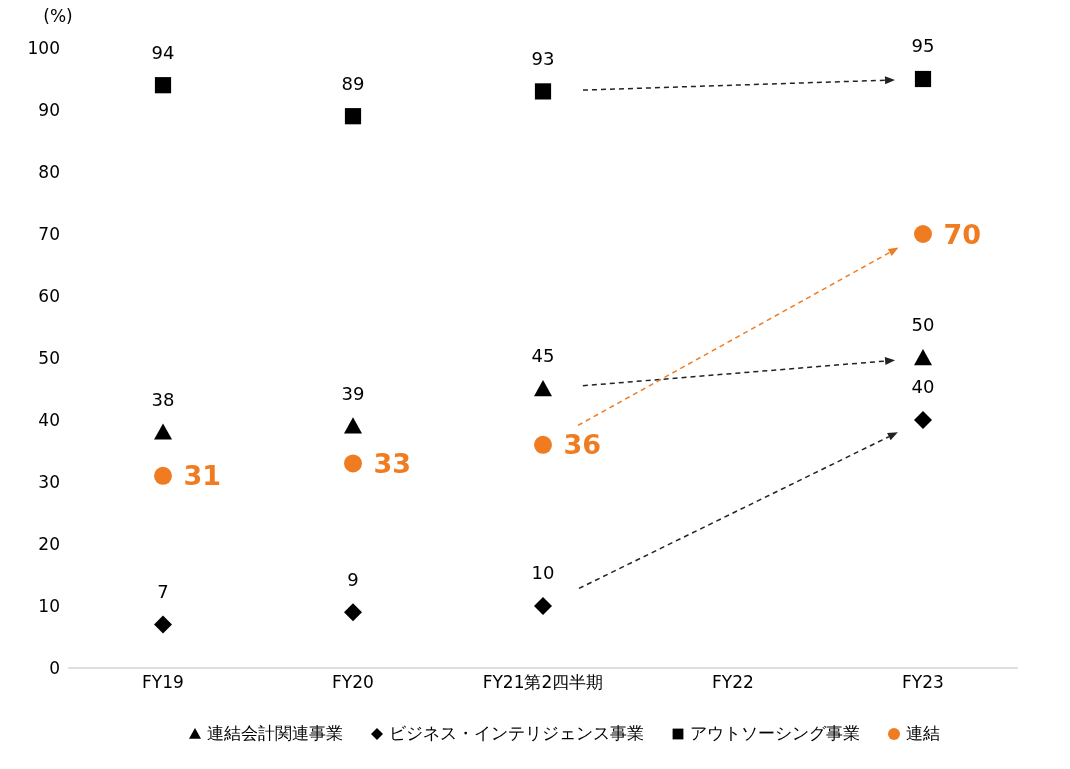 Image resolution: width=1070 pixels, height=769 pixels. Describe the element at coordinates (392, 463) in the screenshot. I see `data-label: 33` at that location.